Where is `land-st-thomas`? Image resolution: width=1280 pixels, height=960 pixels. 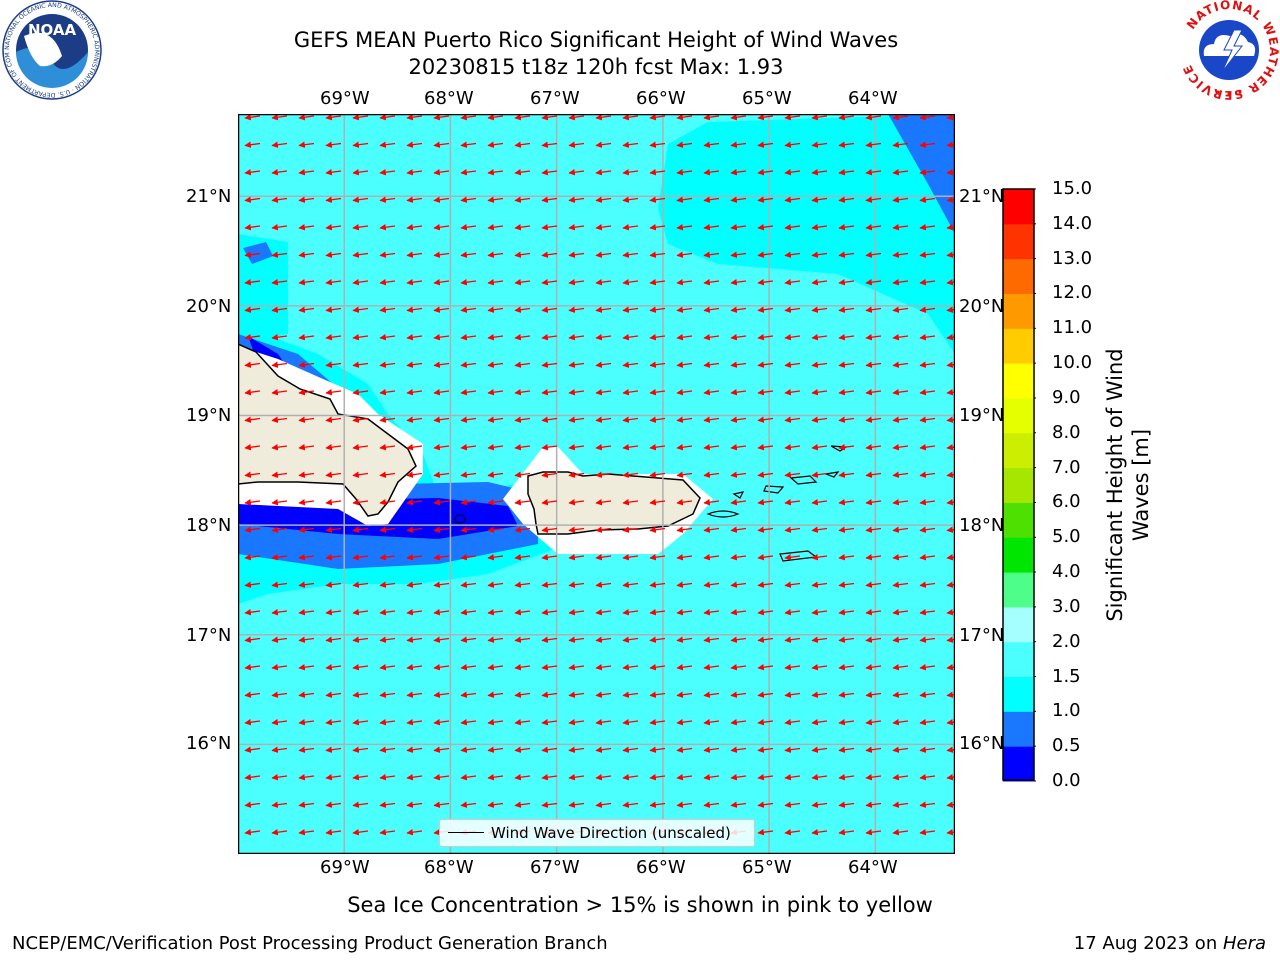
land-st-thomas is located at coordinates (774, 489).